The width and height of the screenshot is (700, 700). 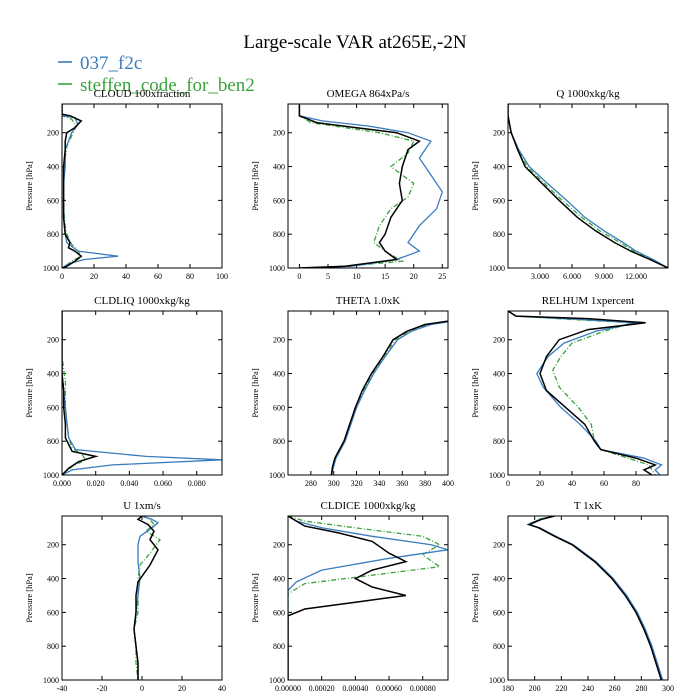 What do you see at coordinates (615, 688) in the screenshot?
I see `x-tick-label: 260` at bounding box center [615, 688].